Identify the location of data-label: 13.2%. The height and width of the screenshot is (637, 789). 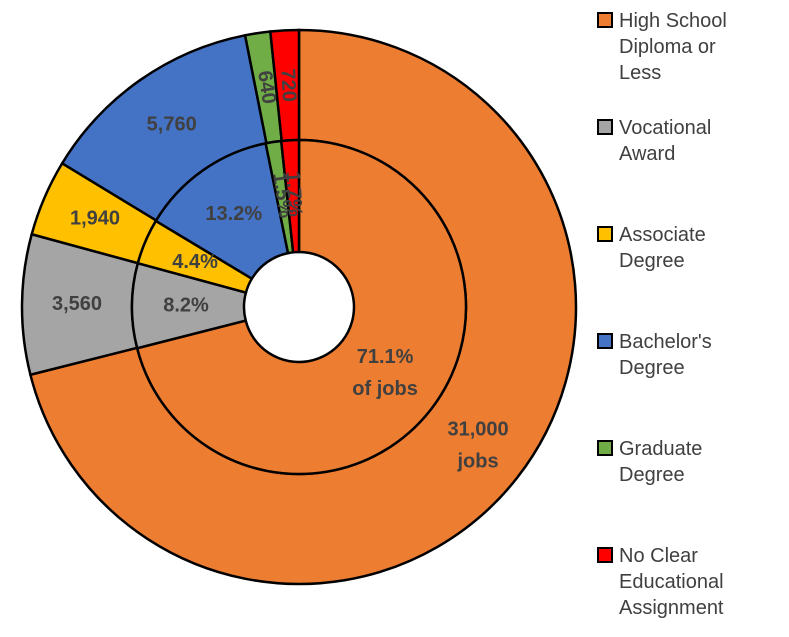
(233, 214).